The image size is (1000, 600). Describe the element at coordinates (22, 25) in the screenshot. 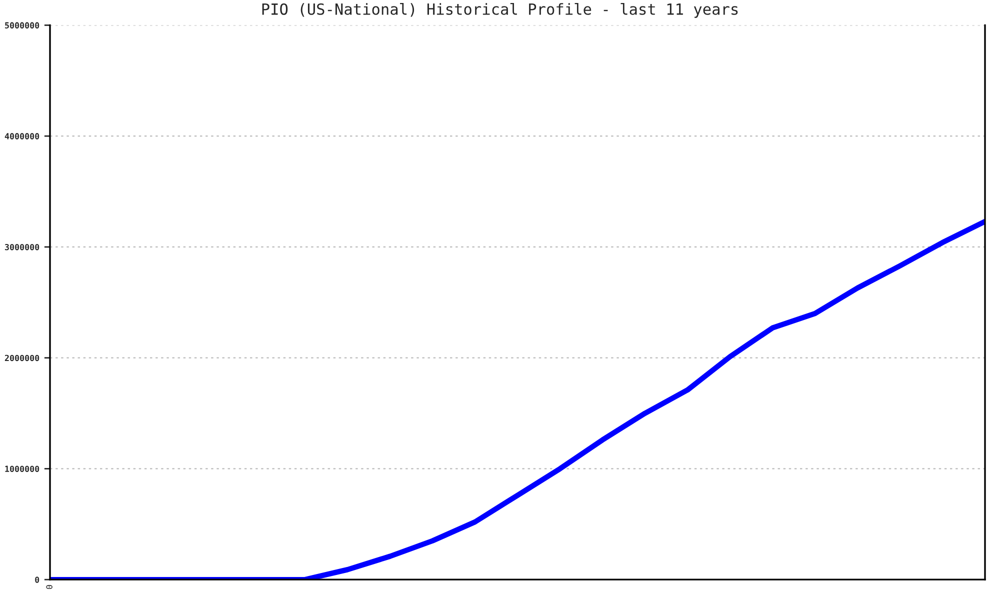

I see `y-tick-label: 5000000` at that location.